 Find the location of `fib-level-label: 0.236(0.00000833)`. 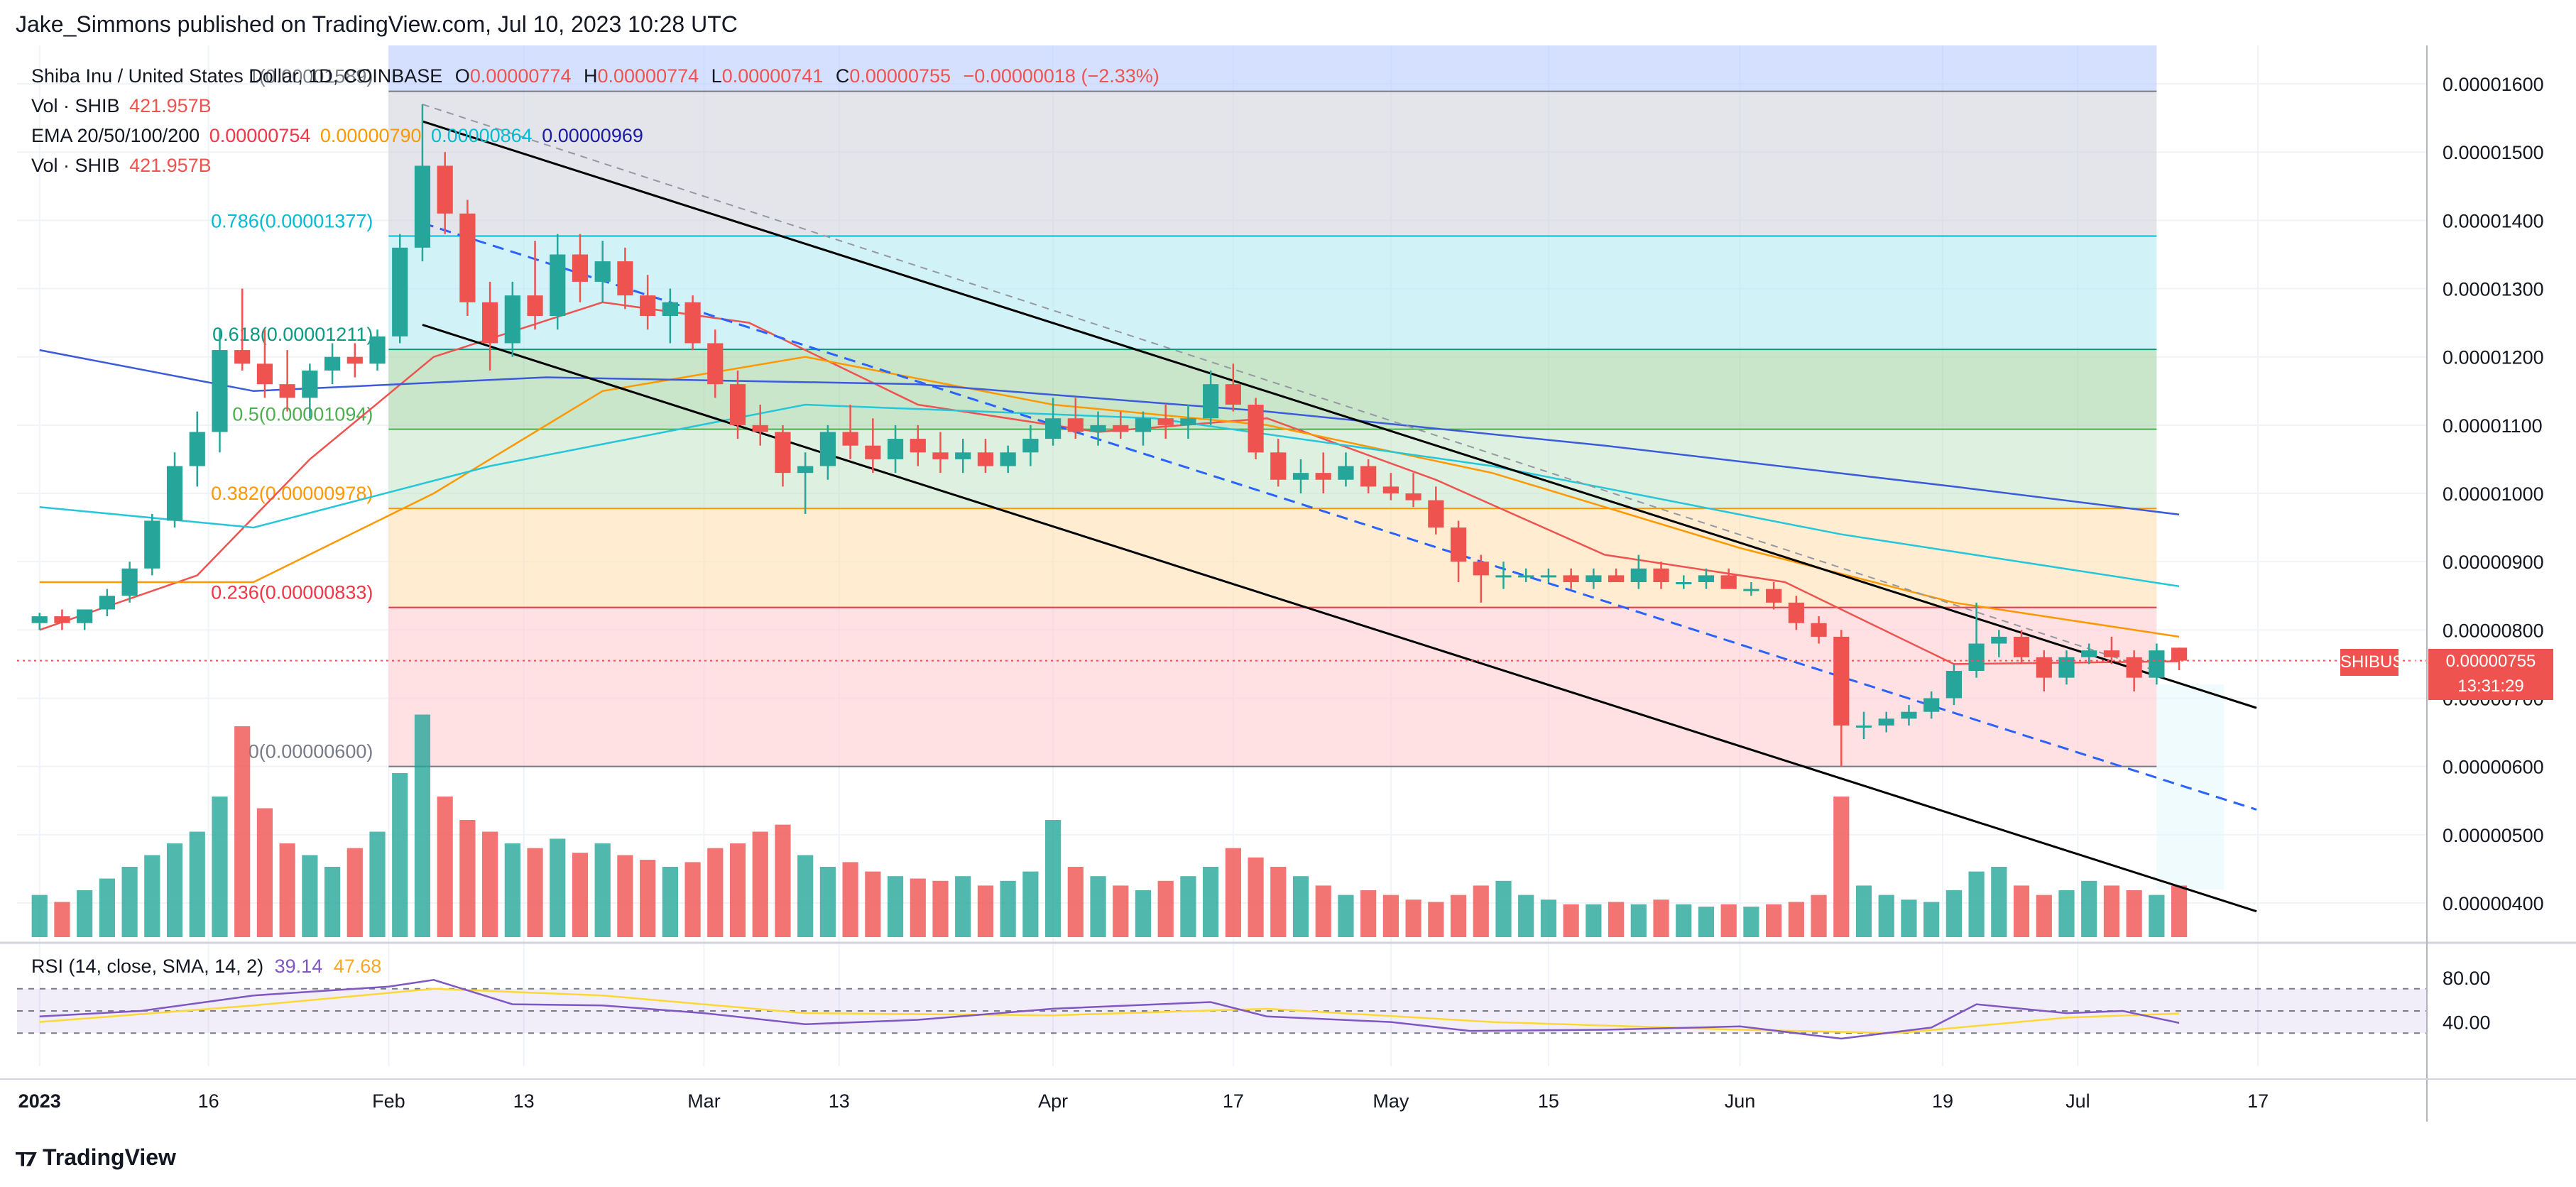

fib-level-label: 0.236(0.00000833) is located at coordinates (292, 592).